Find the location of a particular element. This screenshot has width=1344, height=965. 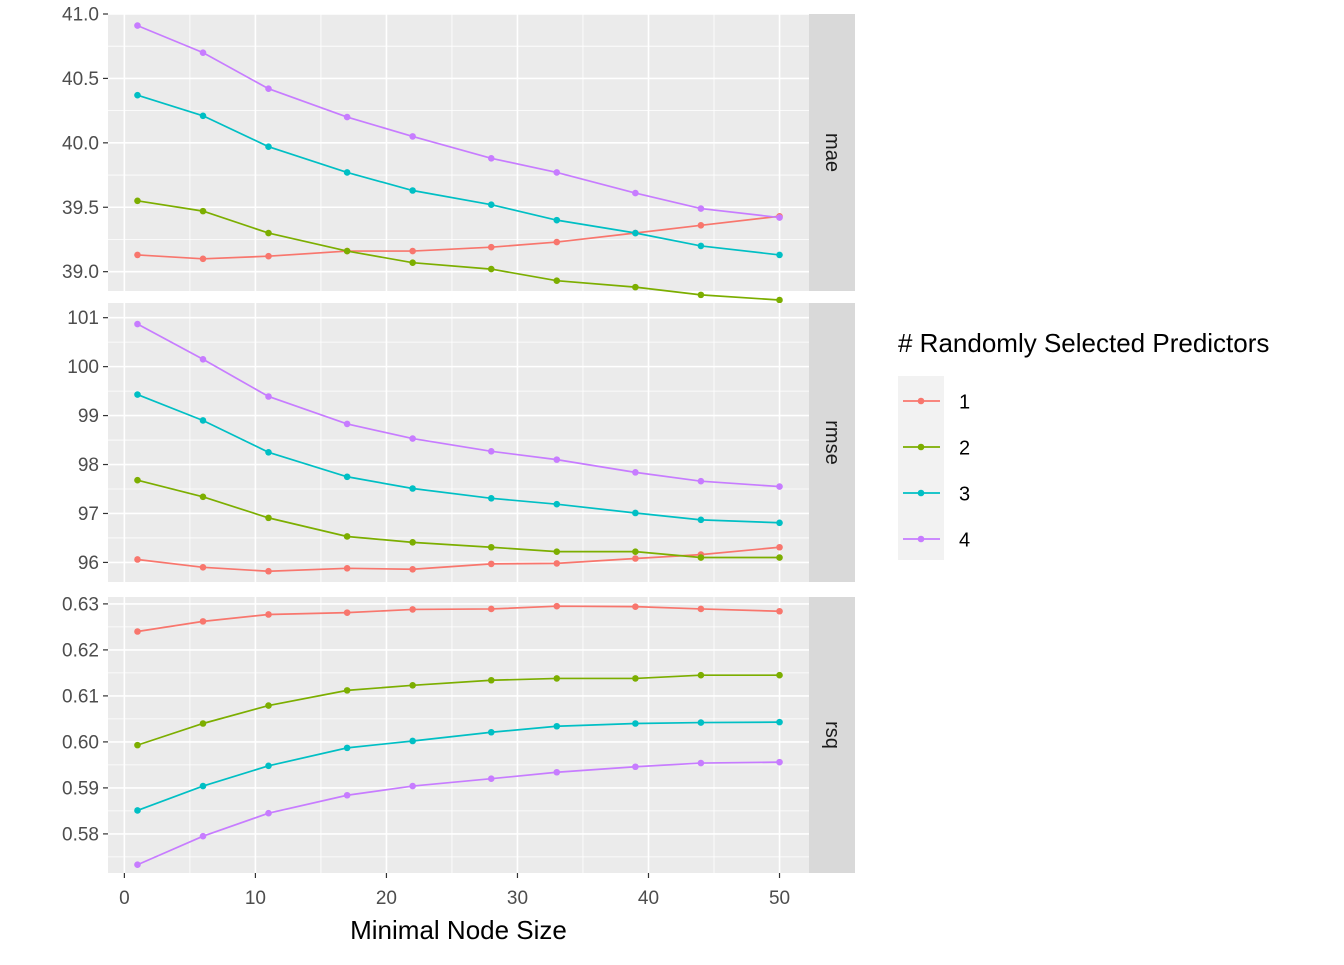

y-tick-label: 40.0 is located at coordinates (80, 143).